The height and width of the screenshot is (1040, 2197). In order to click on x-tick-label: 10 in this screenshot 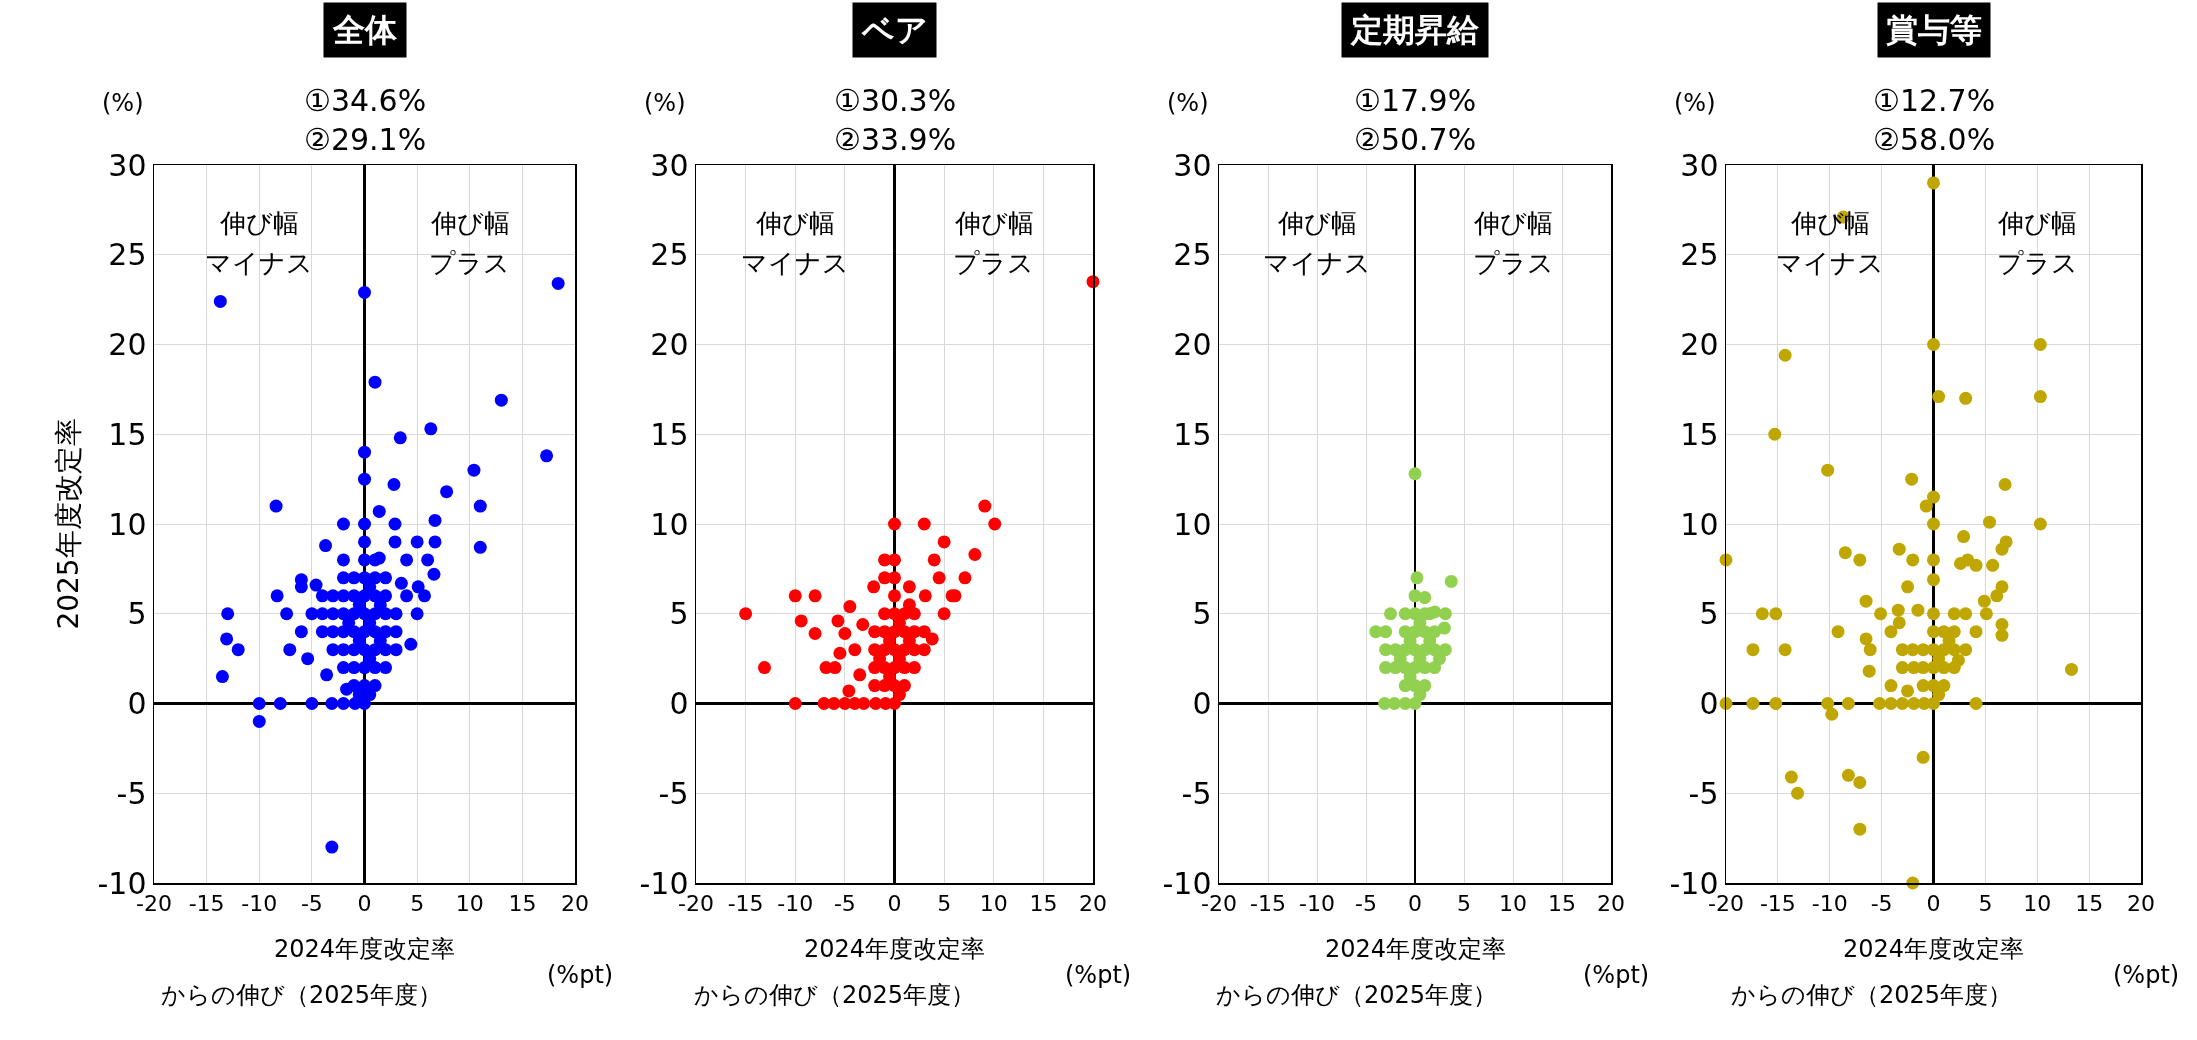, I will do `click(2037, 903)`.